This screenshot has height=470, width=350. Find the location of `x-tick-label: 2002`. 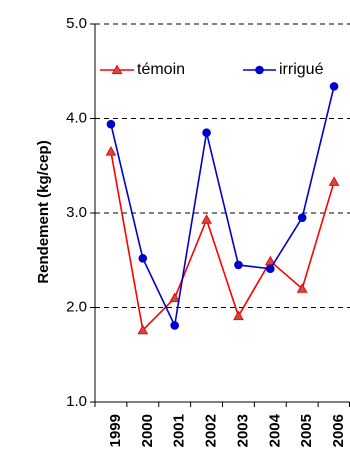

x-tick-label: 2002 is located at coordinates (211, 430).